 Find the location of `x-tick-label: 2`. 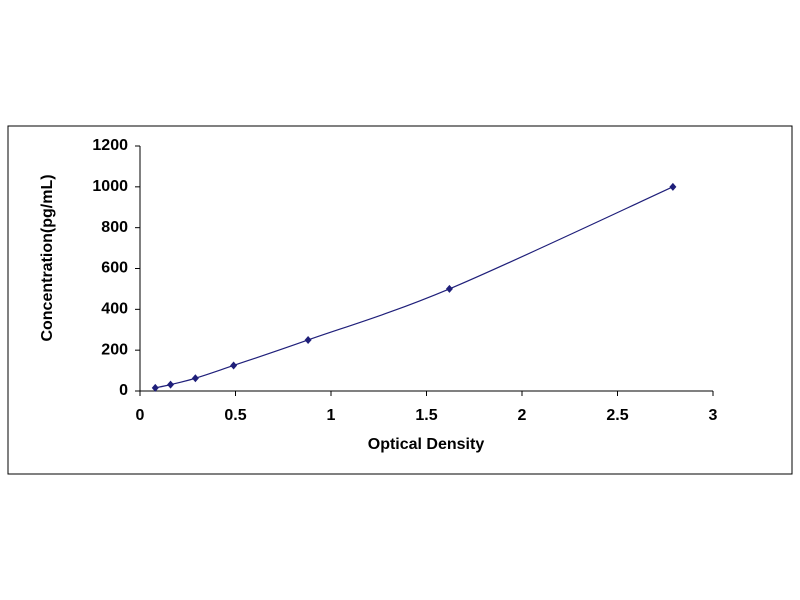

x-tick-label: 2 is located at coordinates (522, 415).